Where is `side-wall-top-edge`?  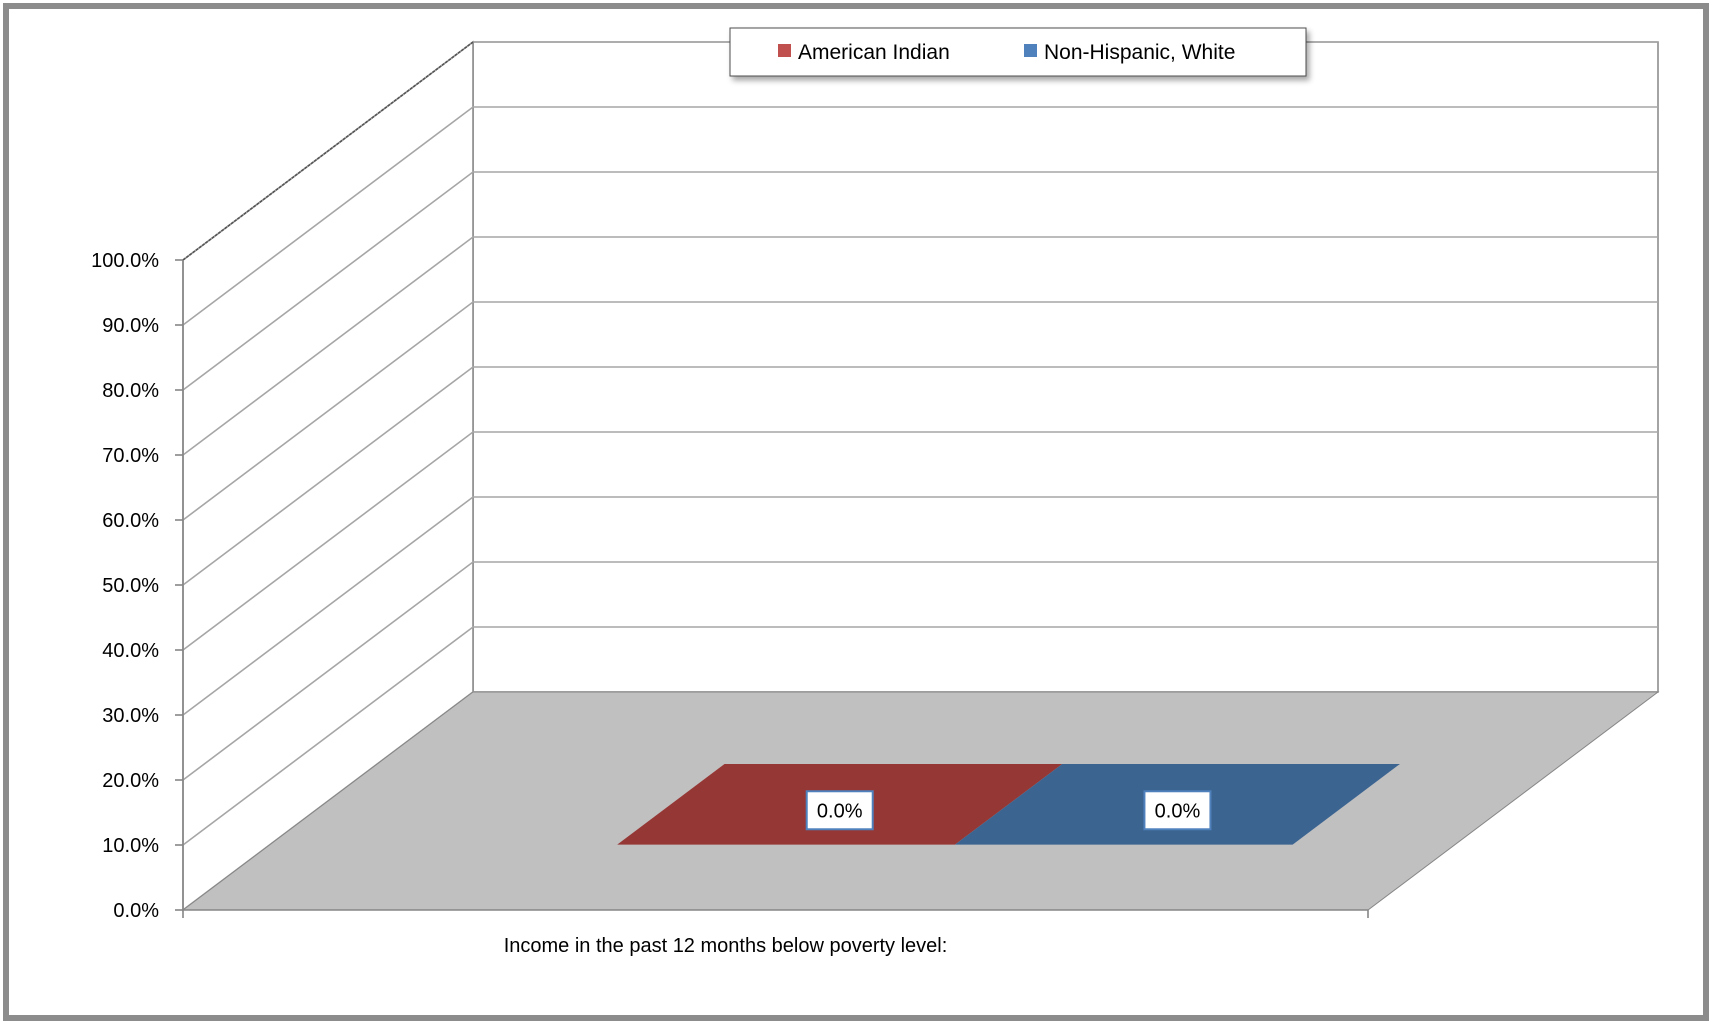 side-wall-top-edge is located at coordinates (328, 151).